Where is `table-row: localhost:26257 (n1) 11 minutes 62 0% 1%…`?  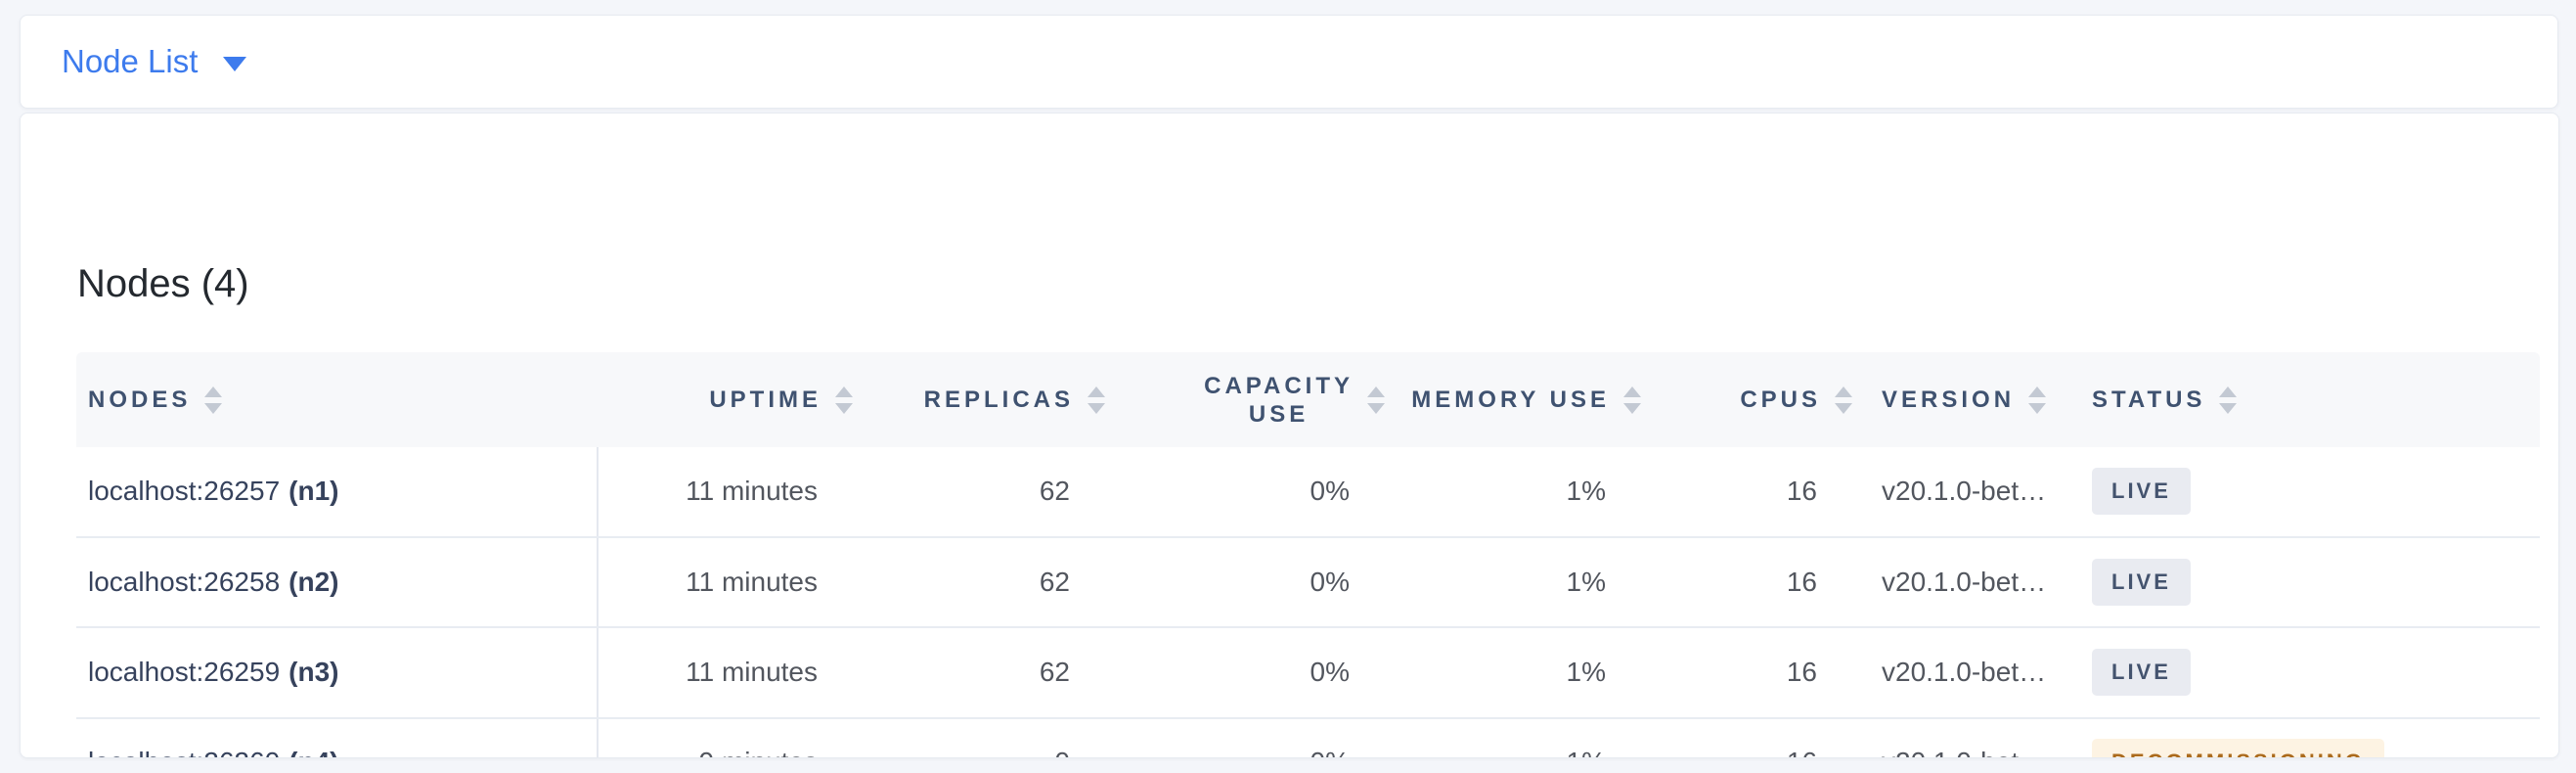 table-row: localhost:26257 (n1) 11 minutes 62 0% 1%… is located at coordinates (1308, 493).